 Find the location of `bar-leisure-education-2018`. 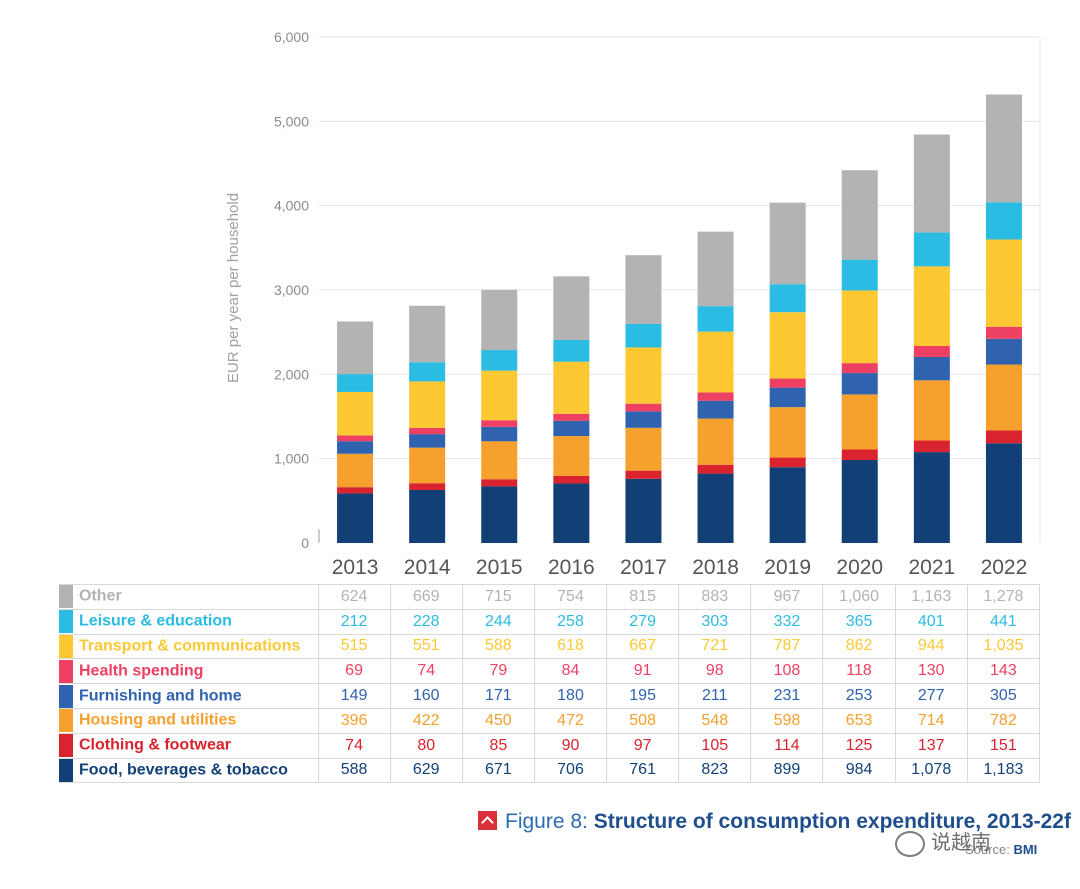

bar-leisure-education-2018 is located at coordinates (715, 319).